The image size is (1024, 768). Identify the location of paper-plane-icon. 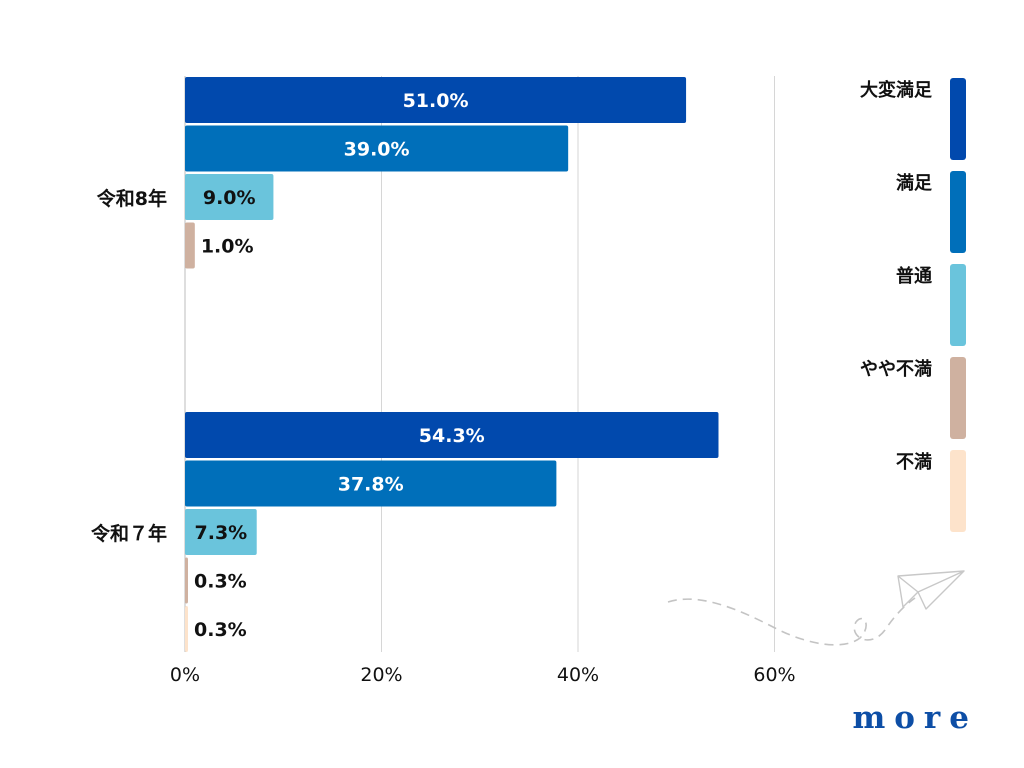
(931, 590).